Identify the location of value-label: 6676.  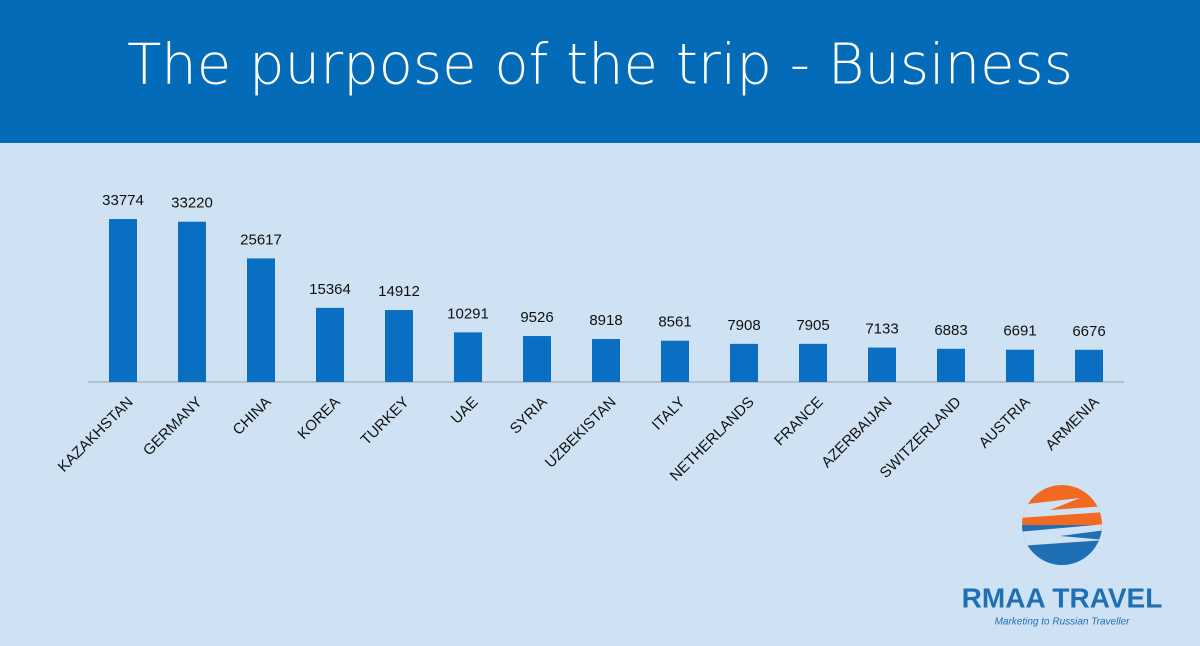
(1088, 331).